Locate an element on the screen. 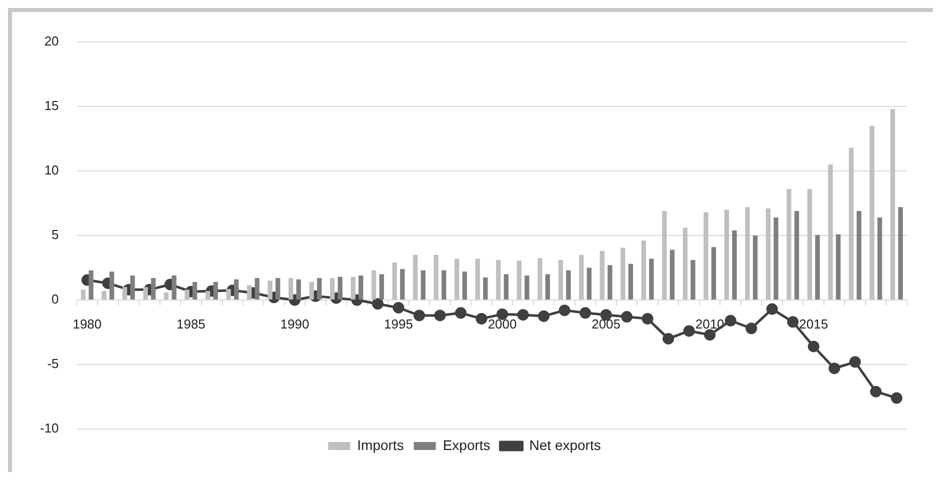 The width and height of the screenshot is (941, 480). x-tick-label: 2000 is located at coordinates (502, 324).